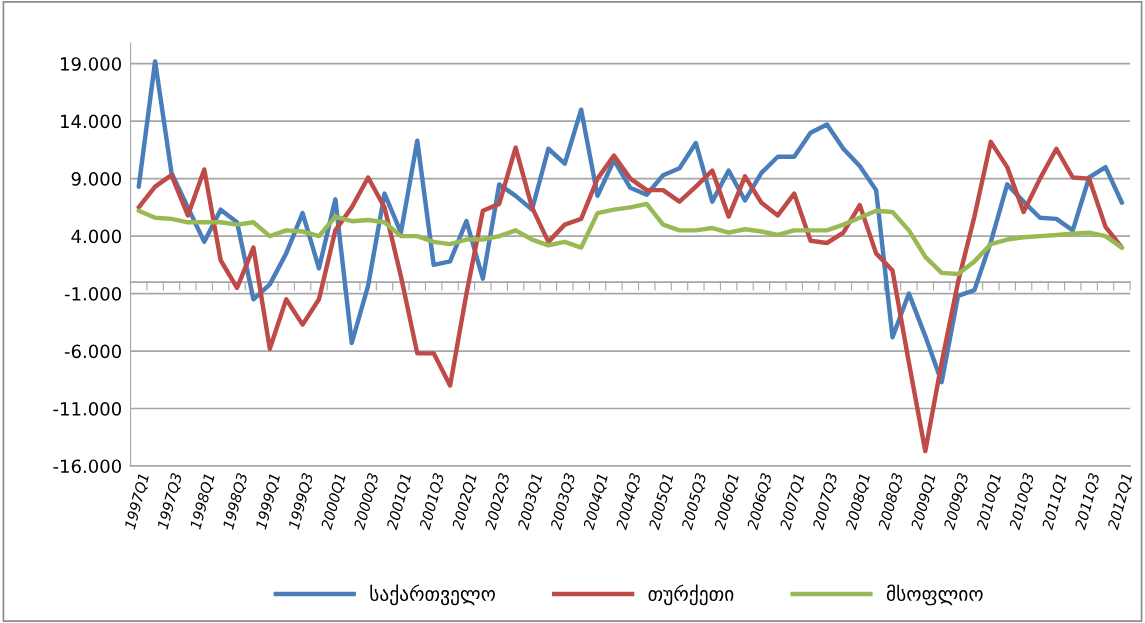  I want to click on legend-label: მსოფლიო, so click(934, 595).